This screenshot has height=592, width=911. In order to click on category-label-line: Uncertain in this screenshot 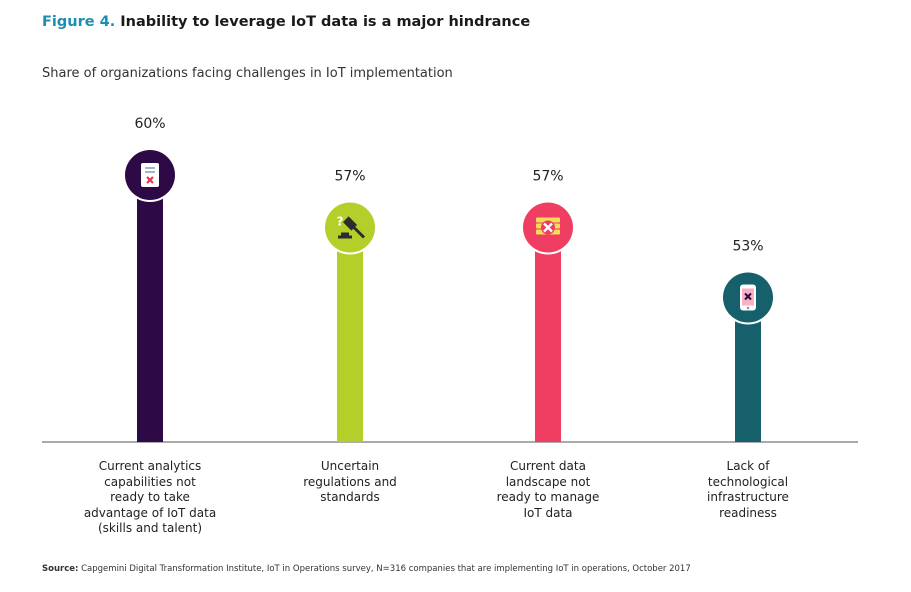, I will do `click(350, 466)`.